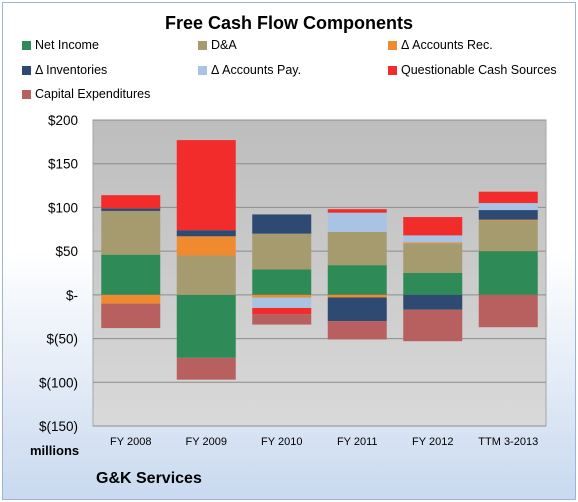 This screenshot has height=502, width=578. Describe the element at coordinates (93, 94) in the screenshot. I see `legend-label: Capital Expenditures` at that location.